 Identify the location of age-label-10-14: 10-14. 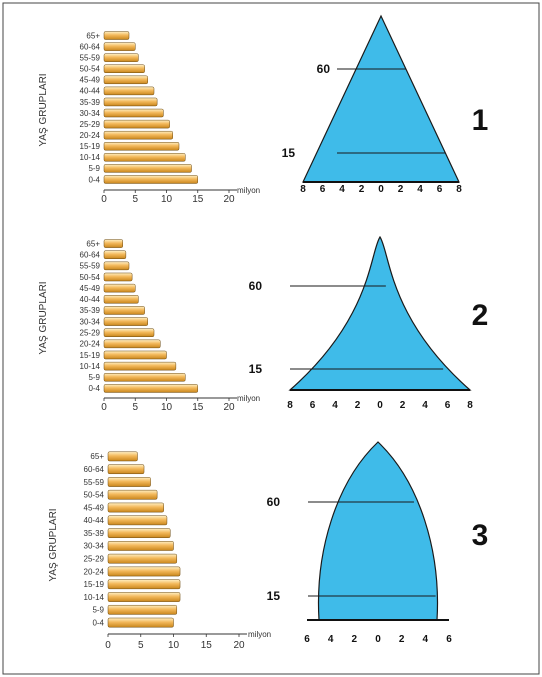
(94, 597).